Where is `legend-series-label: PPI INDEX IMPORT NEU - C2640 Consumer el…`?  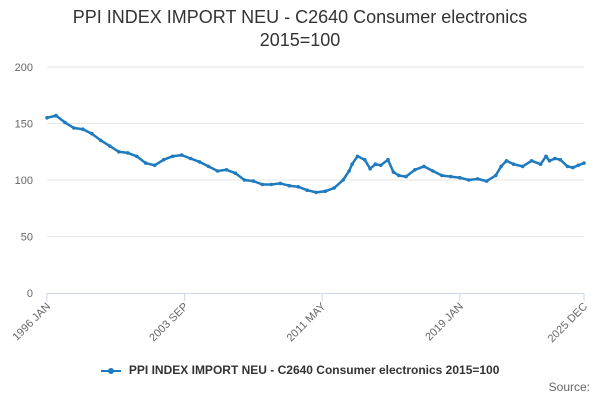
legend-series-label: PPI INDEX IMPORT NEU - C2640 Consumer el… is located at coordinates (314, 370).